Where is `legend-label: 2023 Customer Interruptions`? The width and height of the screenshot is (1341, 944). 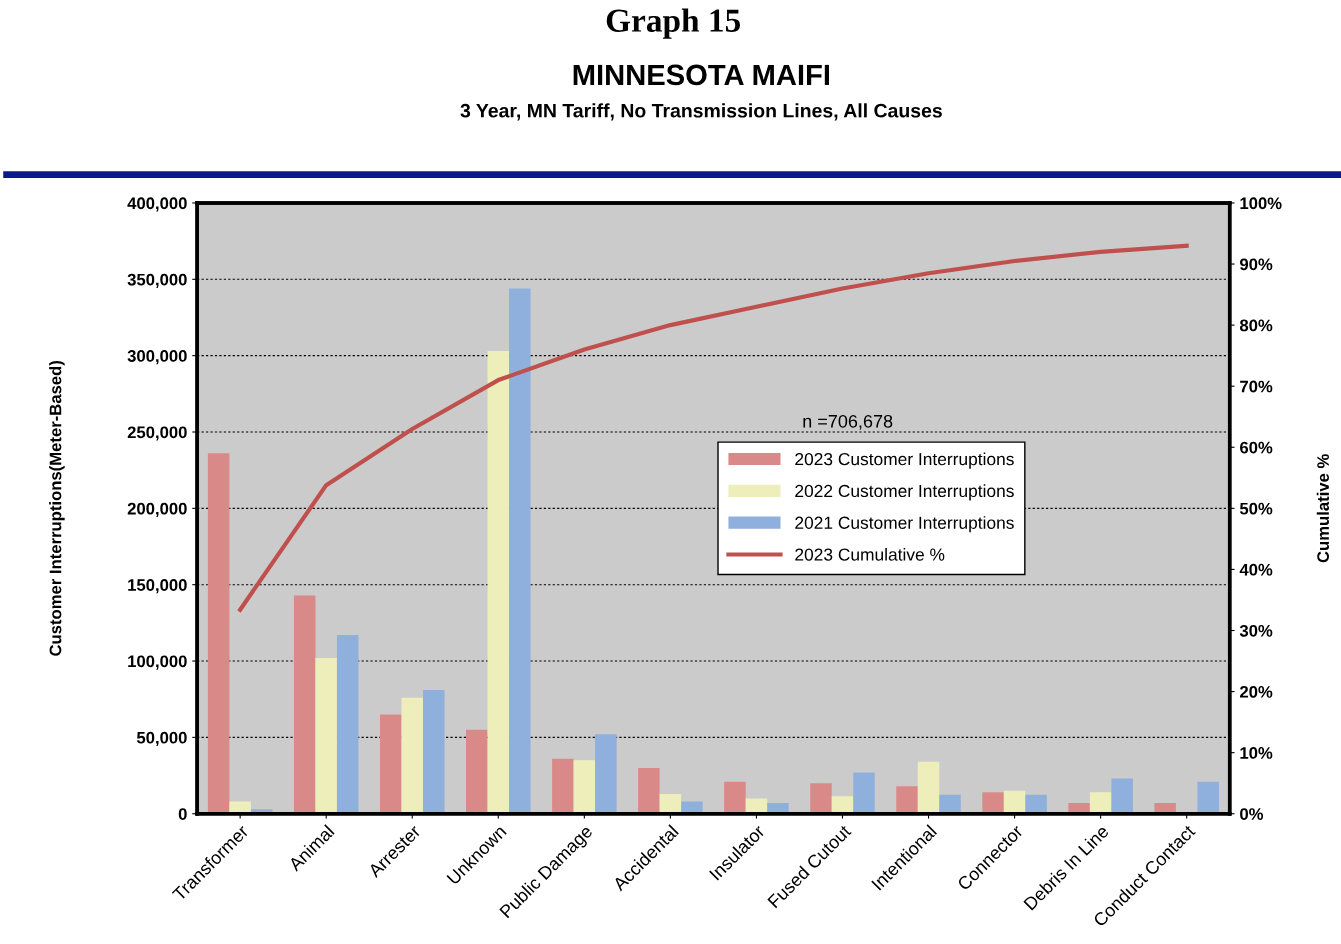 legend-label: 2023 Customer Interruptions is located at coordinates (904, 460).